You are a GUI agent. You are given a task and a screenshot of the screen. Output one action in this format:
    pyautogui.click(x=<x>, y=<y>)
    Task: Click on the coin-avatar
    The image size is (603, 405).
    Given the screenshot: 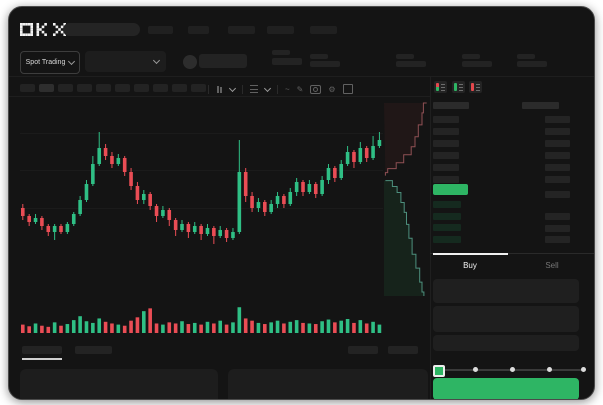 What is the action you would take?
    pyautogui.click(x=190, y=62)
    